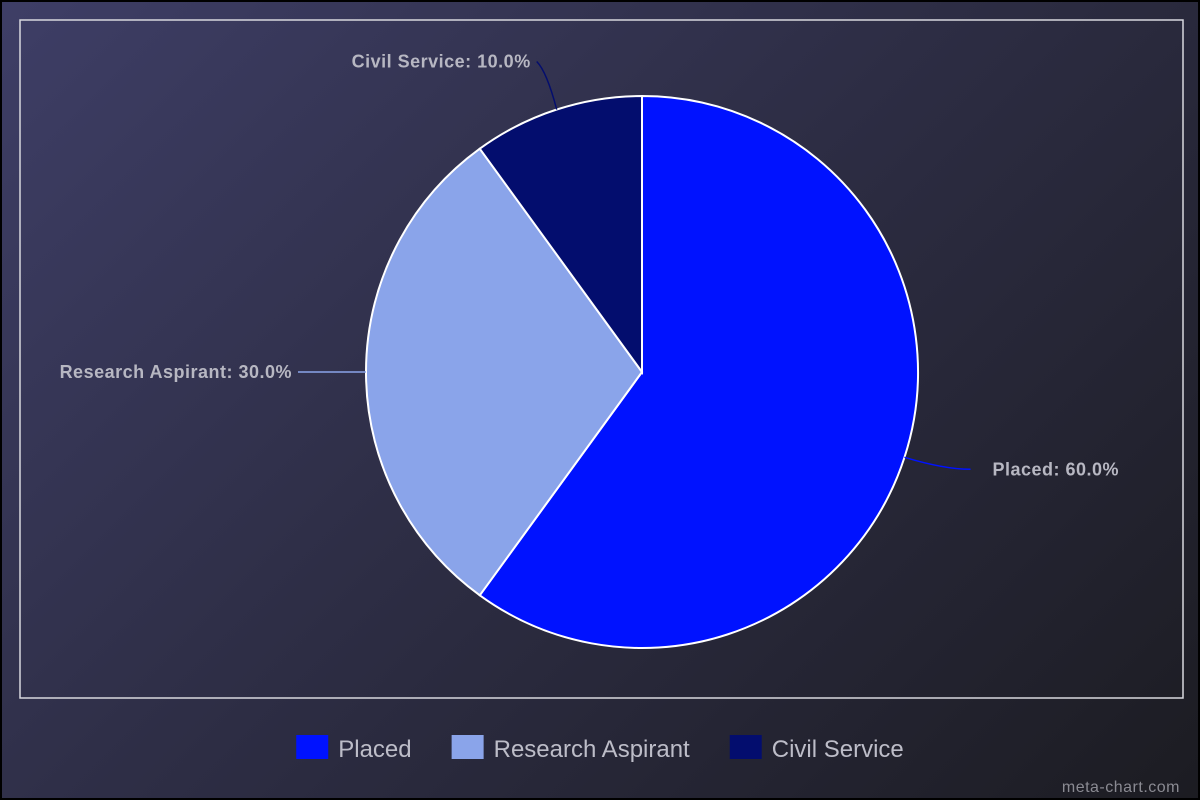  I want to click on legend-label-research-aspirant: Research Aspirant, so click(592, 749).